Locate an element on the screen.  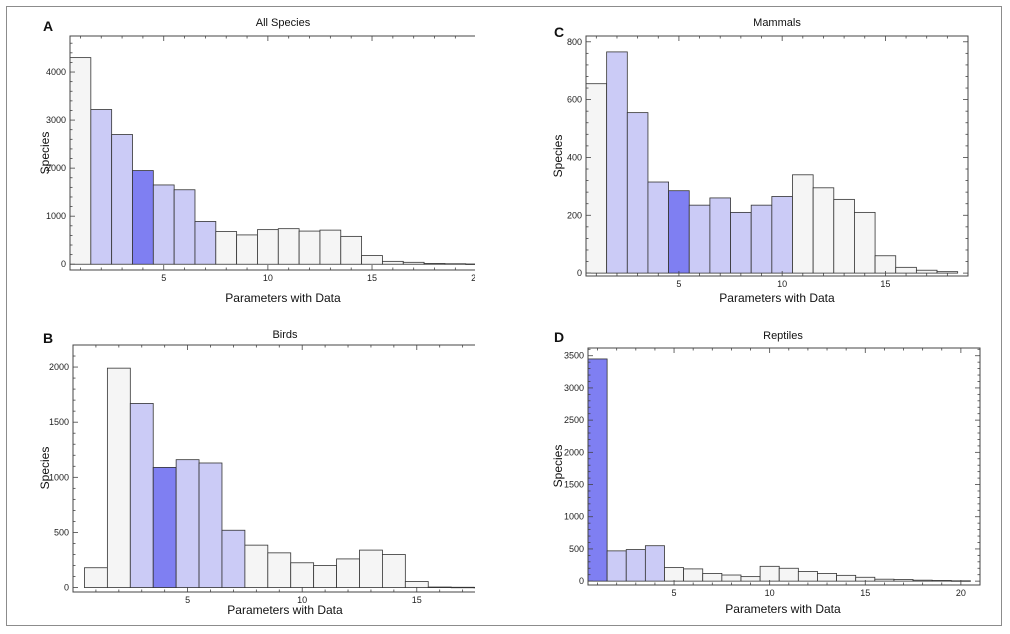
y-tick-label: 4000 is located at coordinates (56, 72).